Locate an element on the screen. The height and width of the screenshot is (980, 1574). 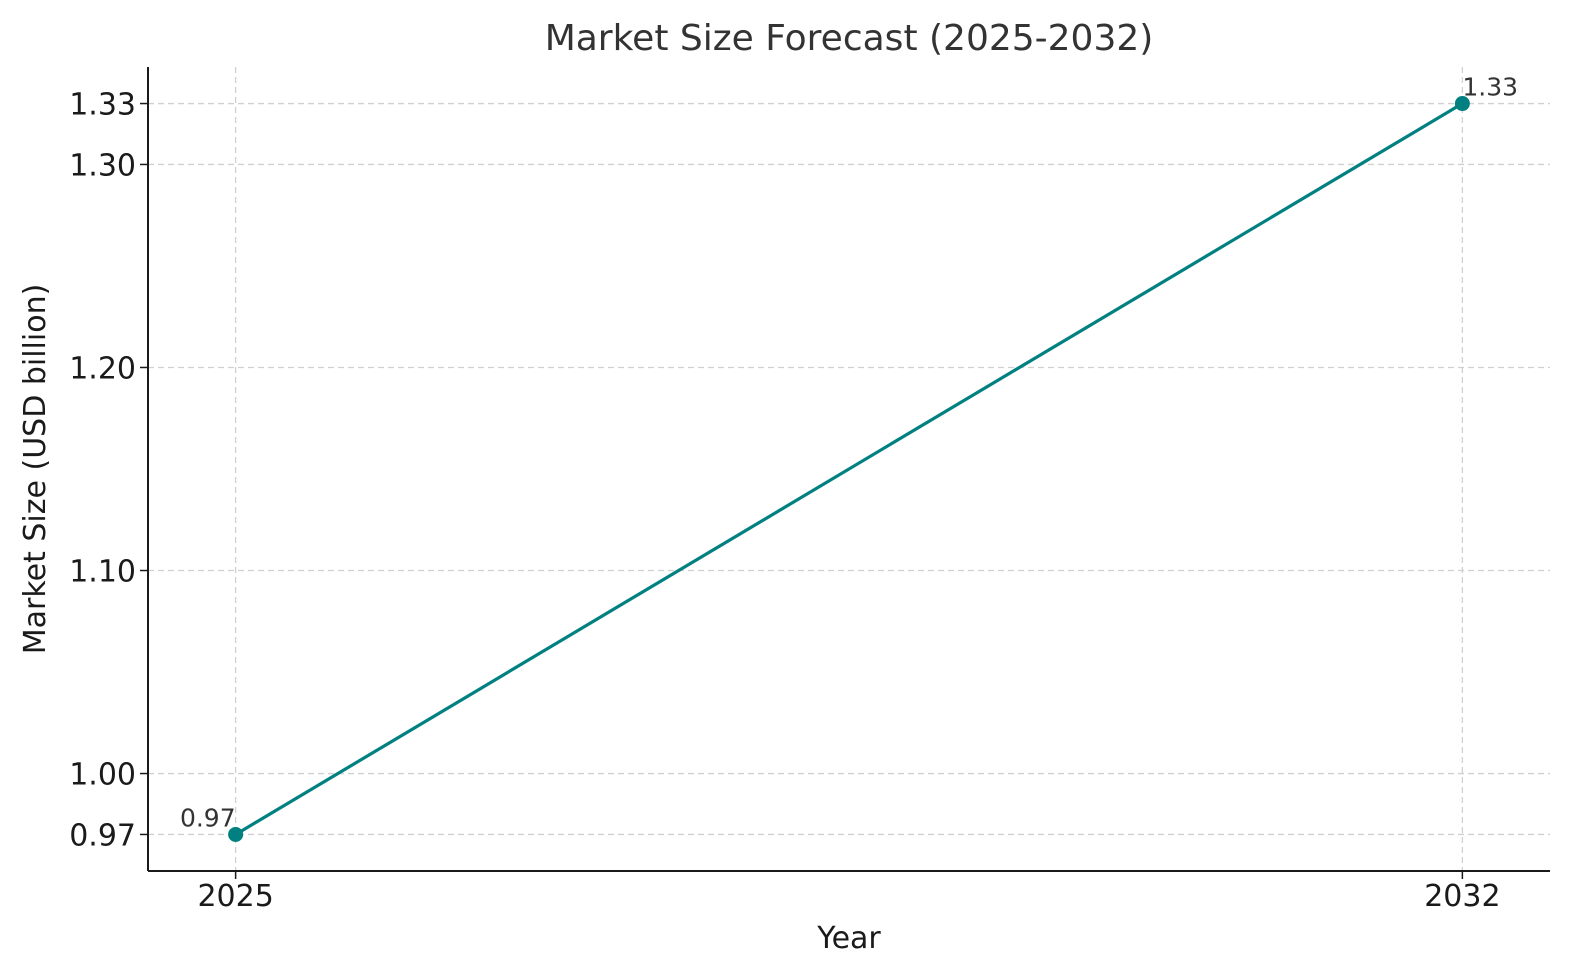
x-tick-label: 2032 is located at coordinates (1462, 896).